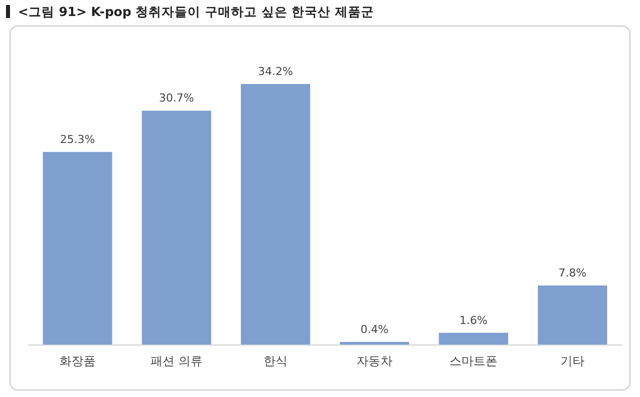  What do you see at coordinates (276, 361) in the screenshot?
I see `x-tick-label: 한식` at bounding box center [276, 361].